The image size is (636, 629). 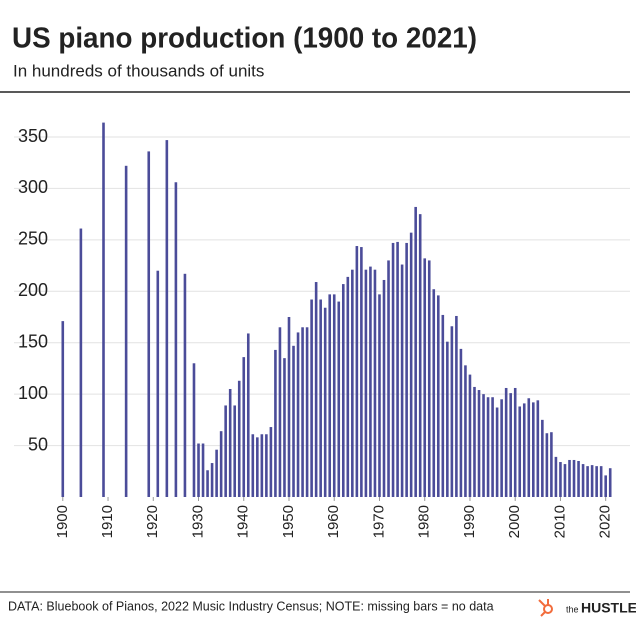 What do you see at coordinates (33, 136) in the screenshot?
I see `y-tick-label: 350` at bounding box center [33, 136].